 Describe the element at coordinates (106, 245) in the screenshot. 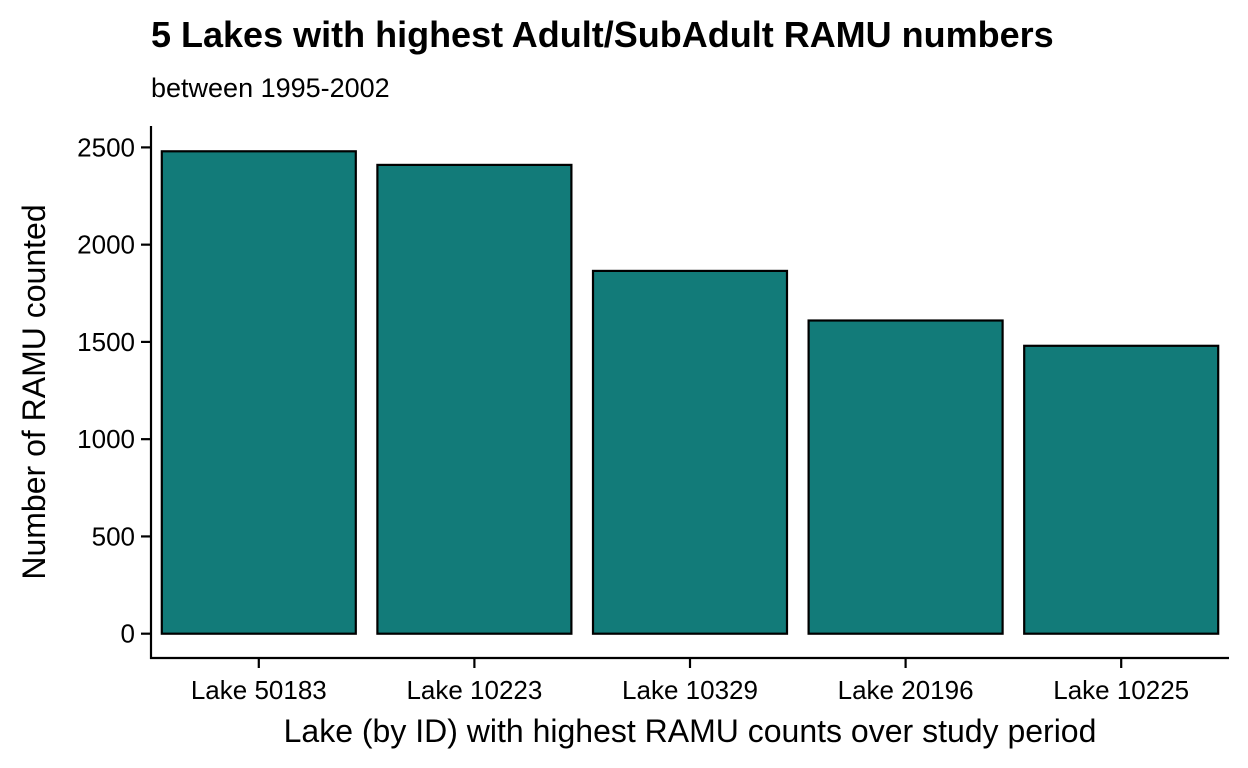

I see `y-tick-label: 2000` at that location.